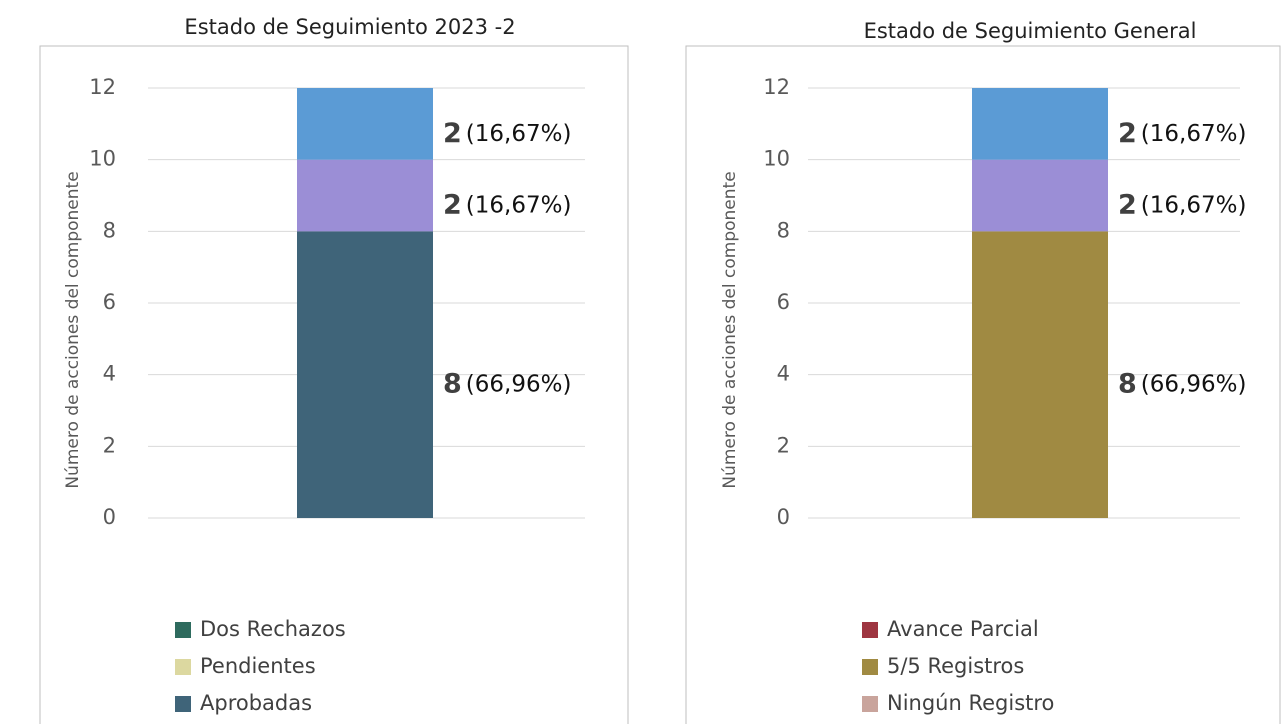  Describe the element at coordinates (1030, 31) in the screenshot. I see `chart-title: Estado de Seguimiento General` at that location.